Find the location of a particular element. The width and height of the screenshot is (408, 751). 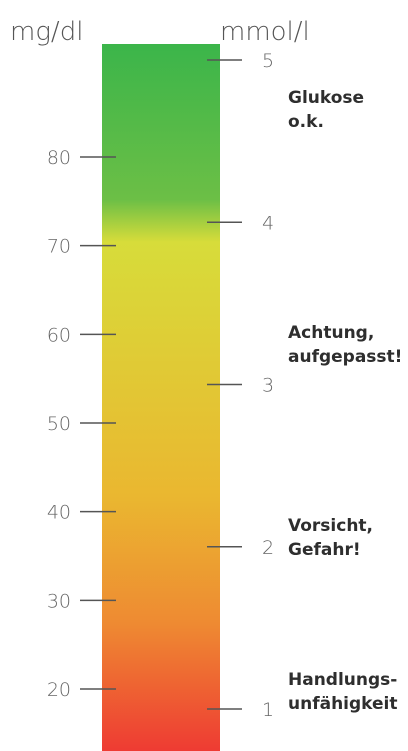

mg-dl-tick-label: 80 is located at coordinates (59, 158).